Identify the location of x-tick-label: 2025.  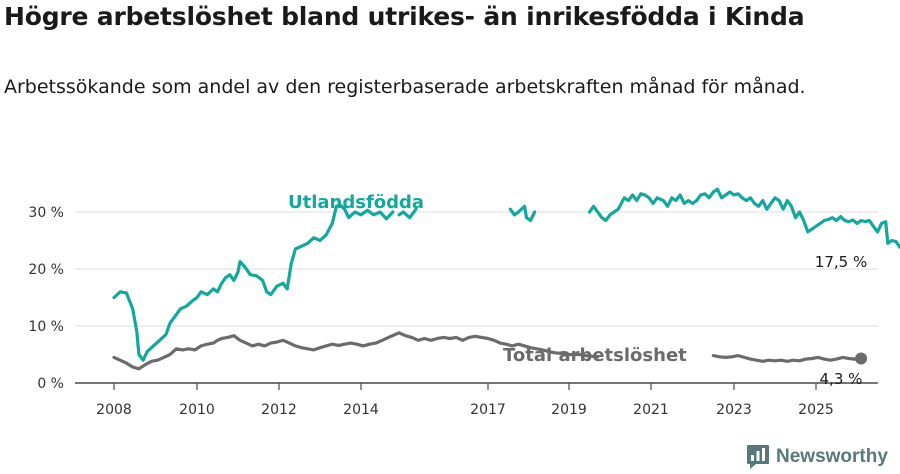
(816, 410).